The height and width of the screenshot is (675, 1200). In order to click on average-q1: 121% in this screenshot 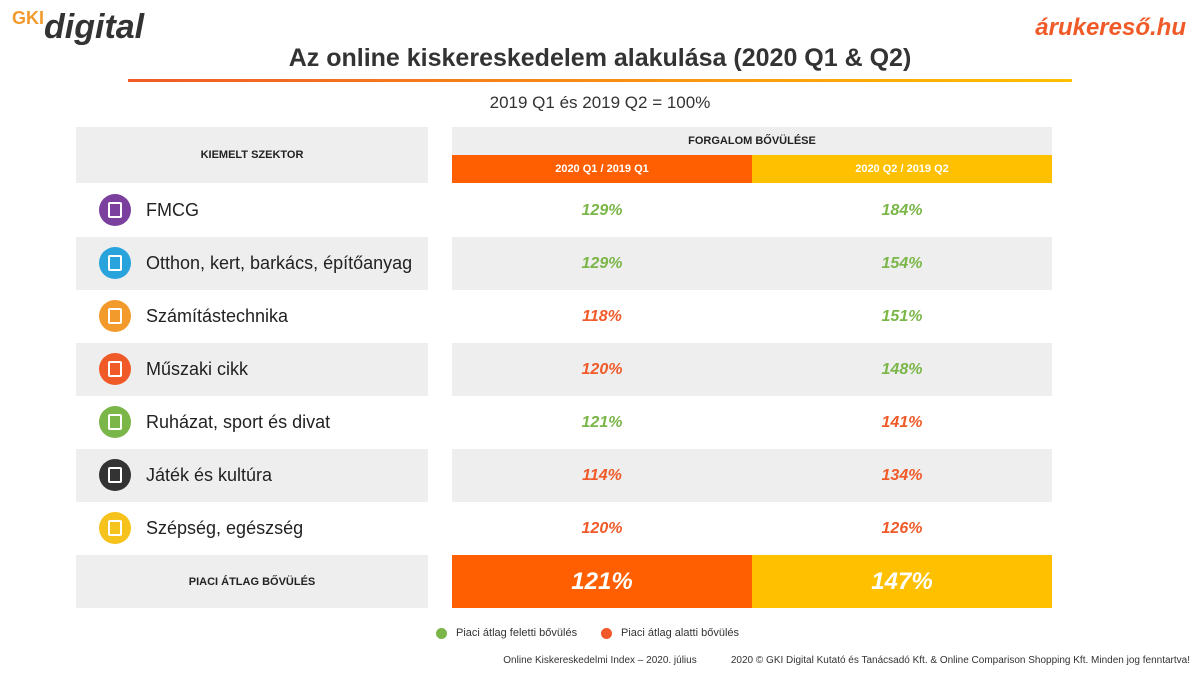, I will do `click(602, 581)`.